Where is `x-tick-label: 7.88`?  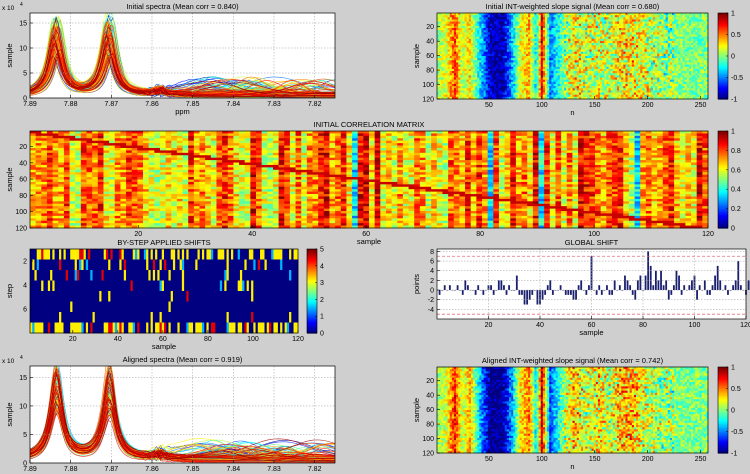
x-tick-label: 7.88 is located at coordinates (71, 104).